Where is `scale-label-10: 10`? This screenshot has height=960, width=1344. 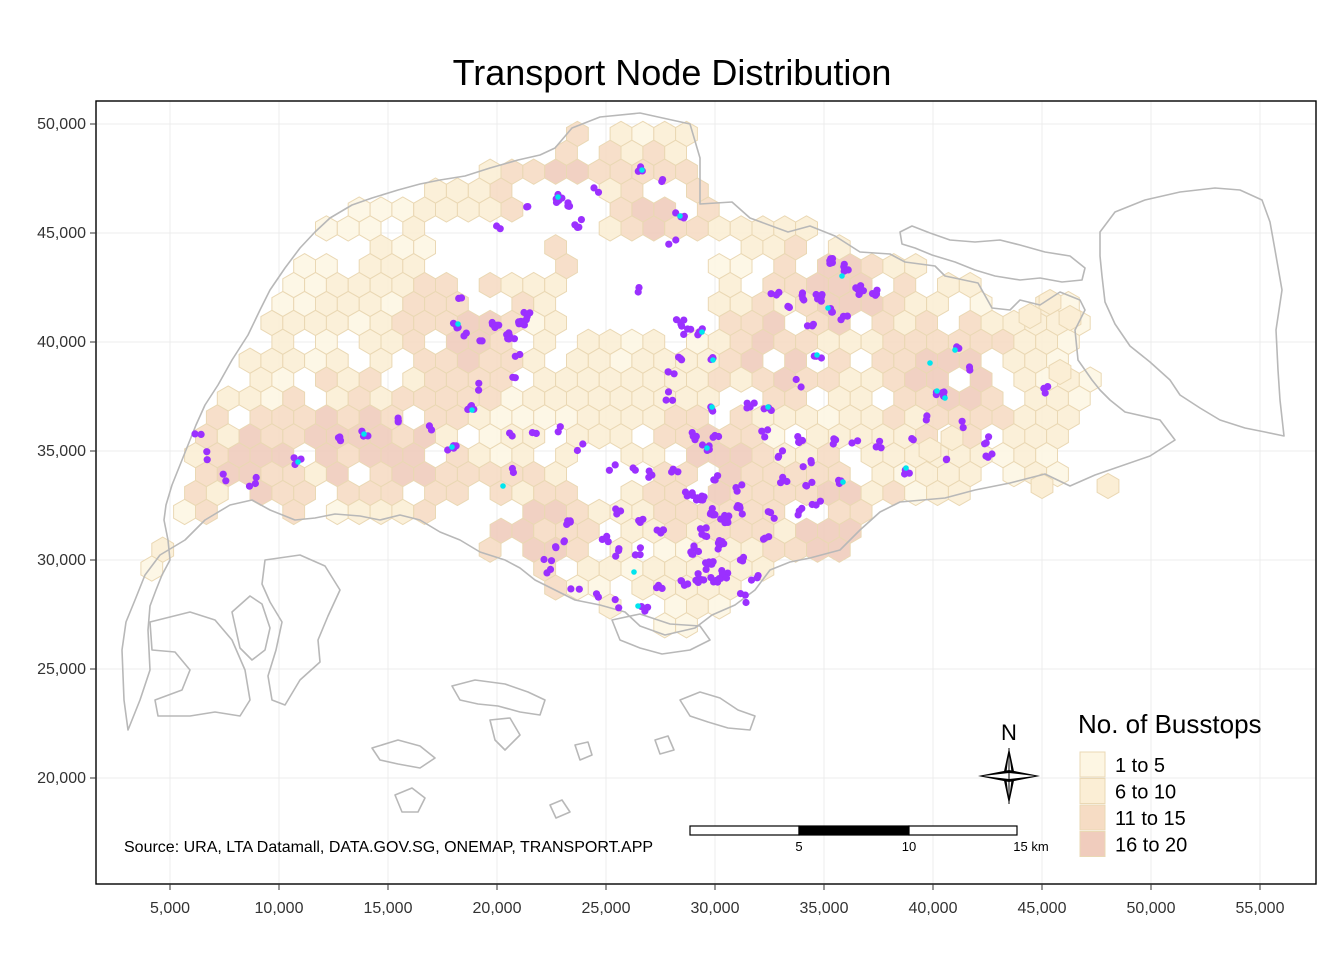 scale-label-10: 10 is located at coordinates (909, 846).